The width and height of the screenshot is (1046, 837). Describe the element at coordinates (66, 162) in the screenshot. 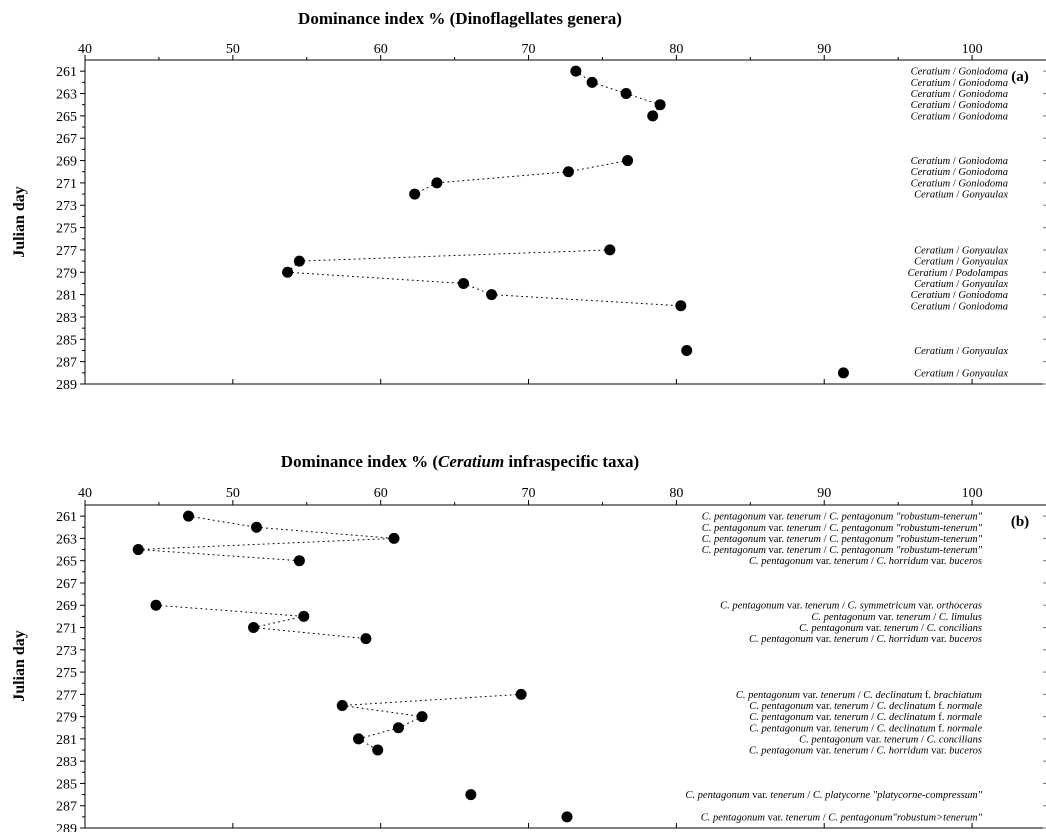

I see `y-tick-label: 269` at that location.